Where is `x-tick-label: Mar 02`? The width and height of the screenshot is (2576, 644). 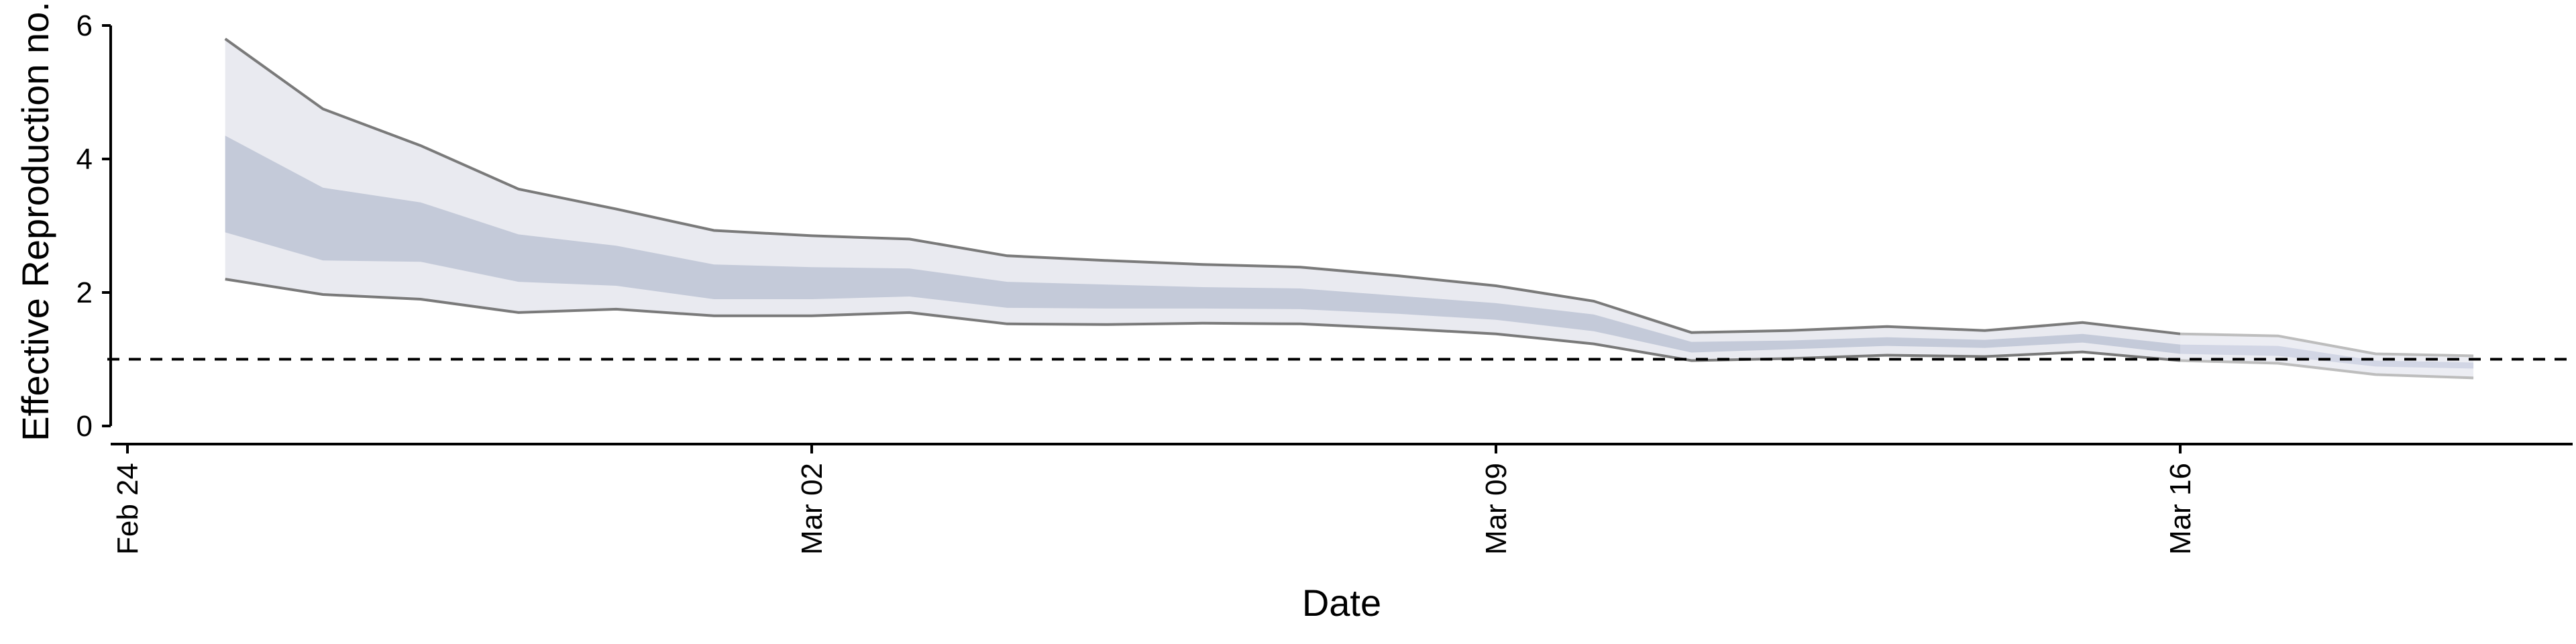
x-tick-label: Mar 02 is located at coordinates (812, 509).